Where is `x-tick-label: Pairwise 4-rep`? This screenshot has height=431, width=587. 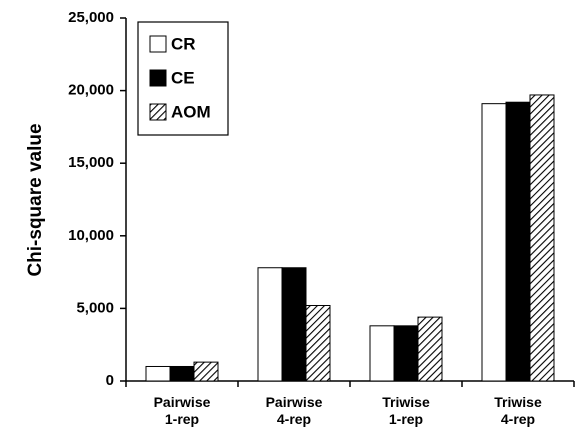 x-tick-label: Pairwise 4-rep is located at coordinates (294, 410).